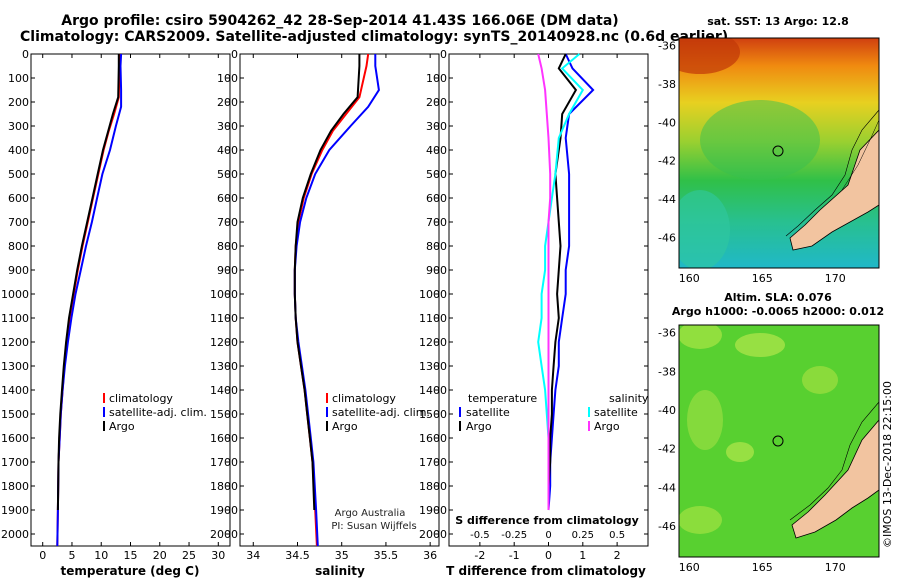 The width and height of the screenshot is (900, 580). I want to click on x-tick-label: 30, so click(218, 555).